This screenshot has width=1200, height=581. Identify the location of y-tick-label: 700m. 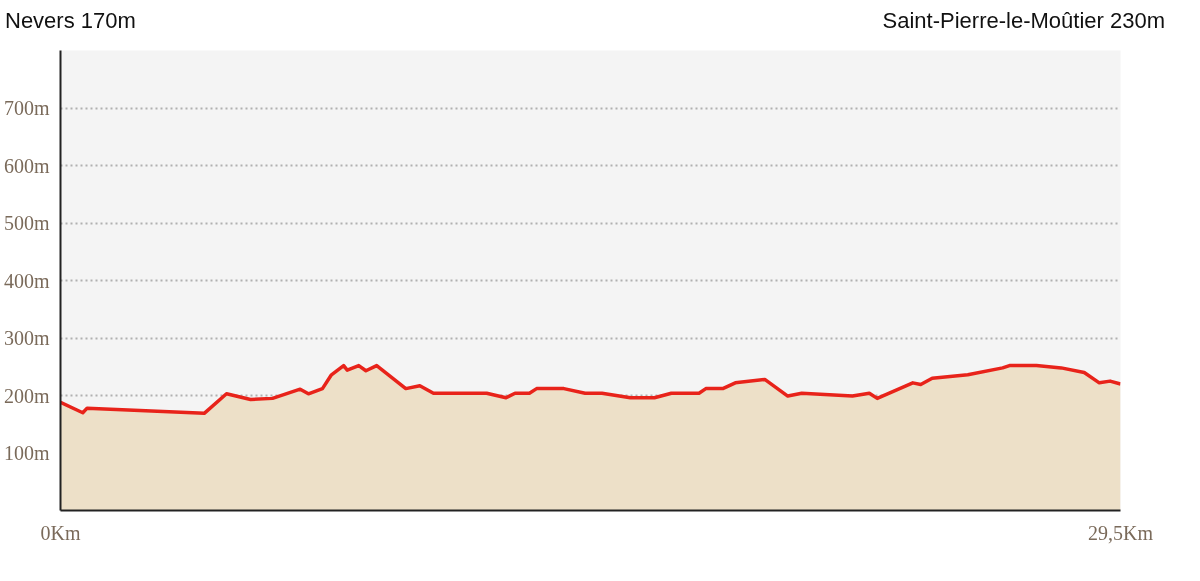
(26, 108).